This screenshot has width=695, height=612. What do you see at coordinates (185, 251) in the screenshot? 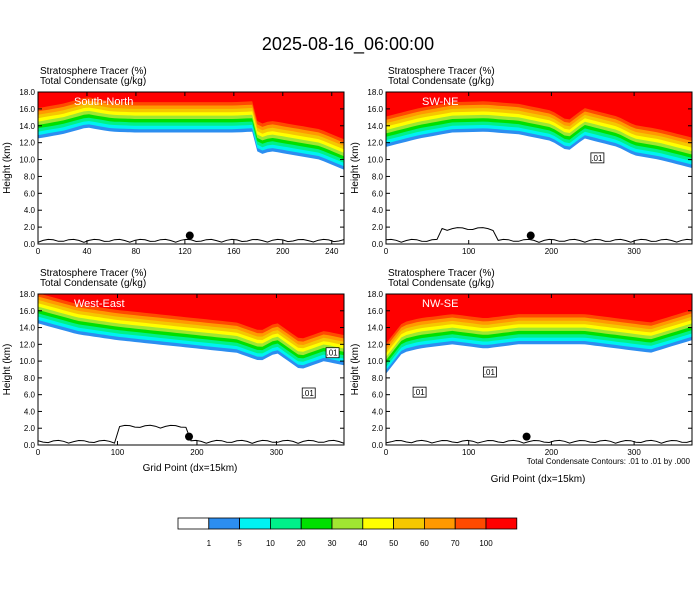
I see `x-tick-label: 120` at bounding box center [185, 251].